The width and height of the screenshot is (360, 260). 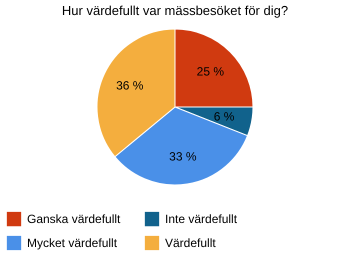 What do you see at coordinates (175, 10) in the screenshot?
I see `chart-title: Hur värdefullt var mässbesöket för dig?` at bounding box center [175, 10].